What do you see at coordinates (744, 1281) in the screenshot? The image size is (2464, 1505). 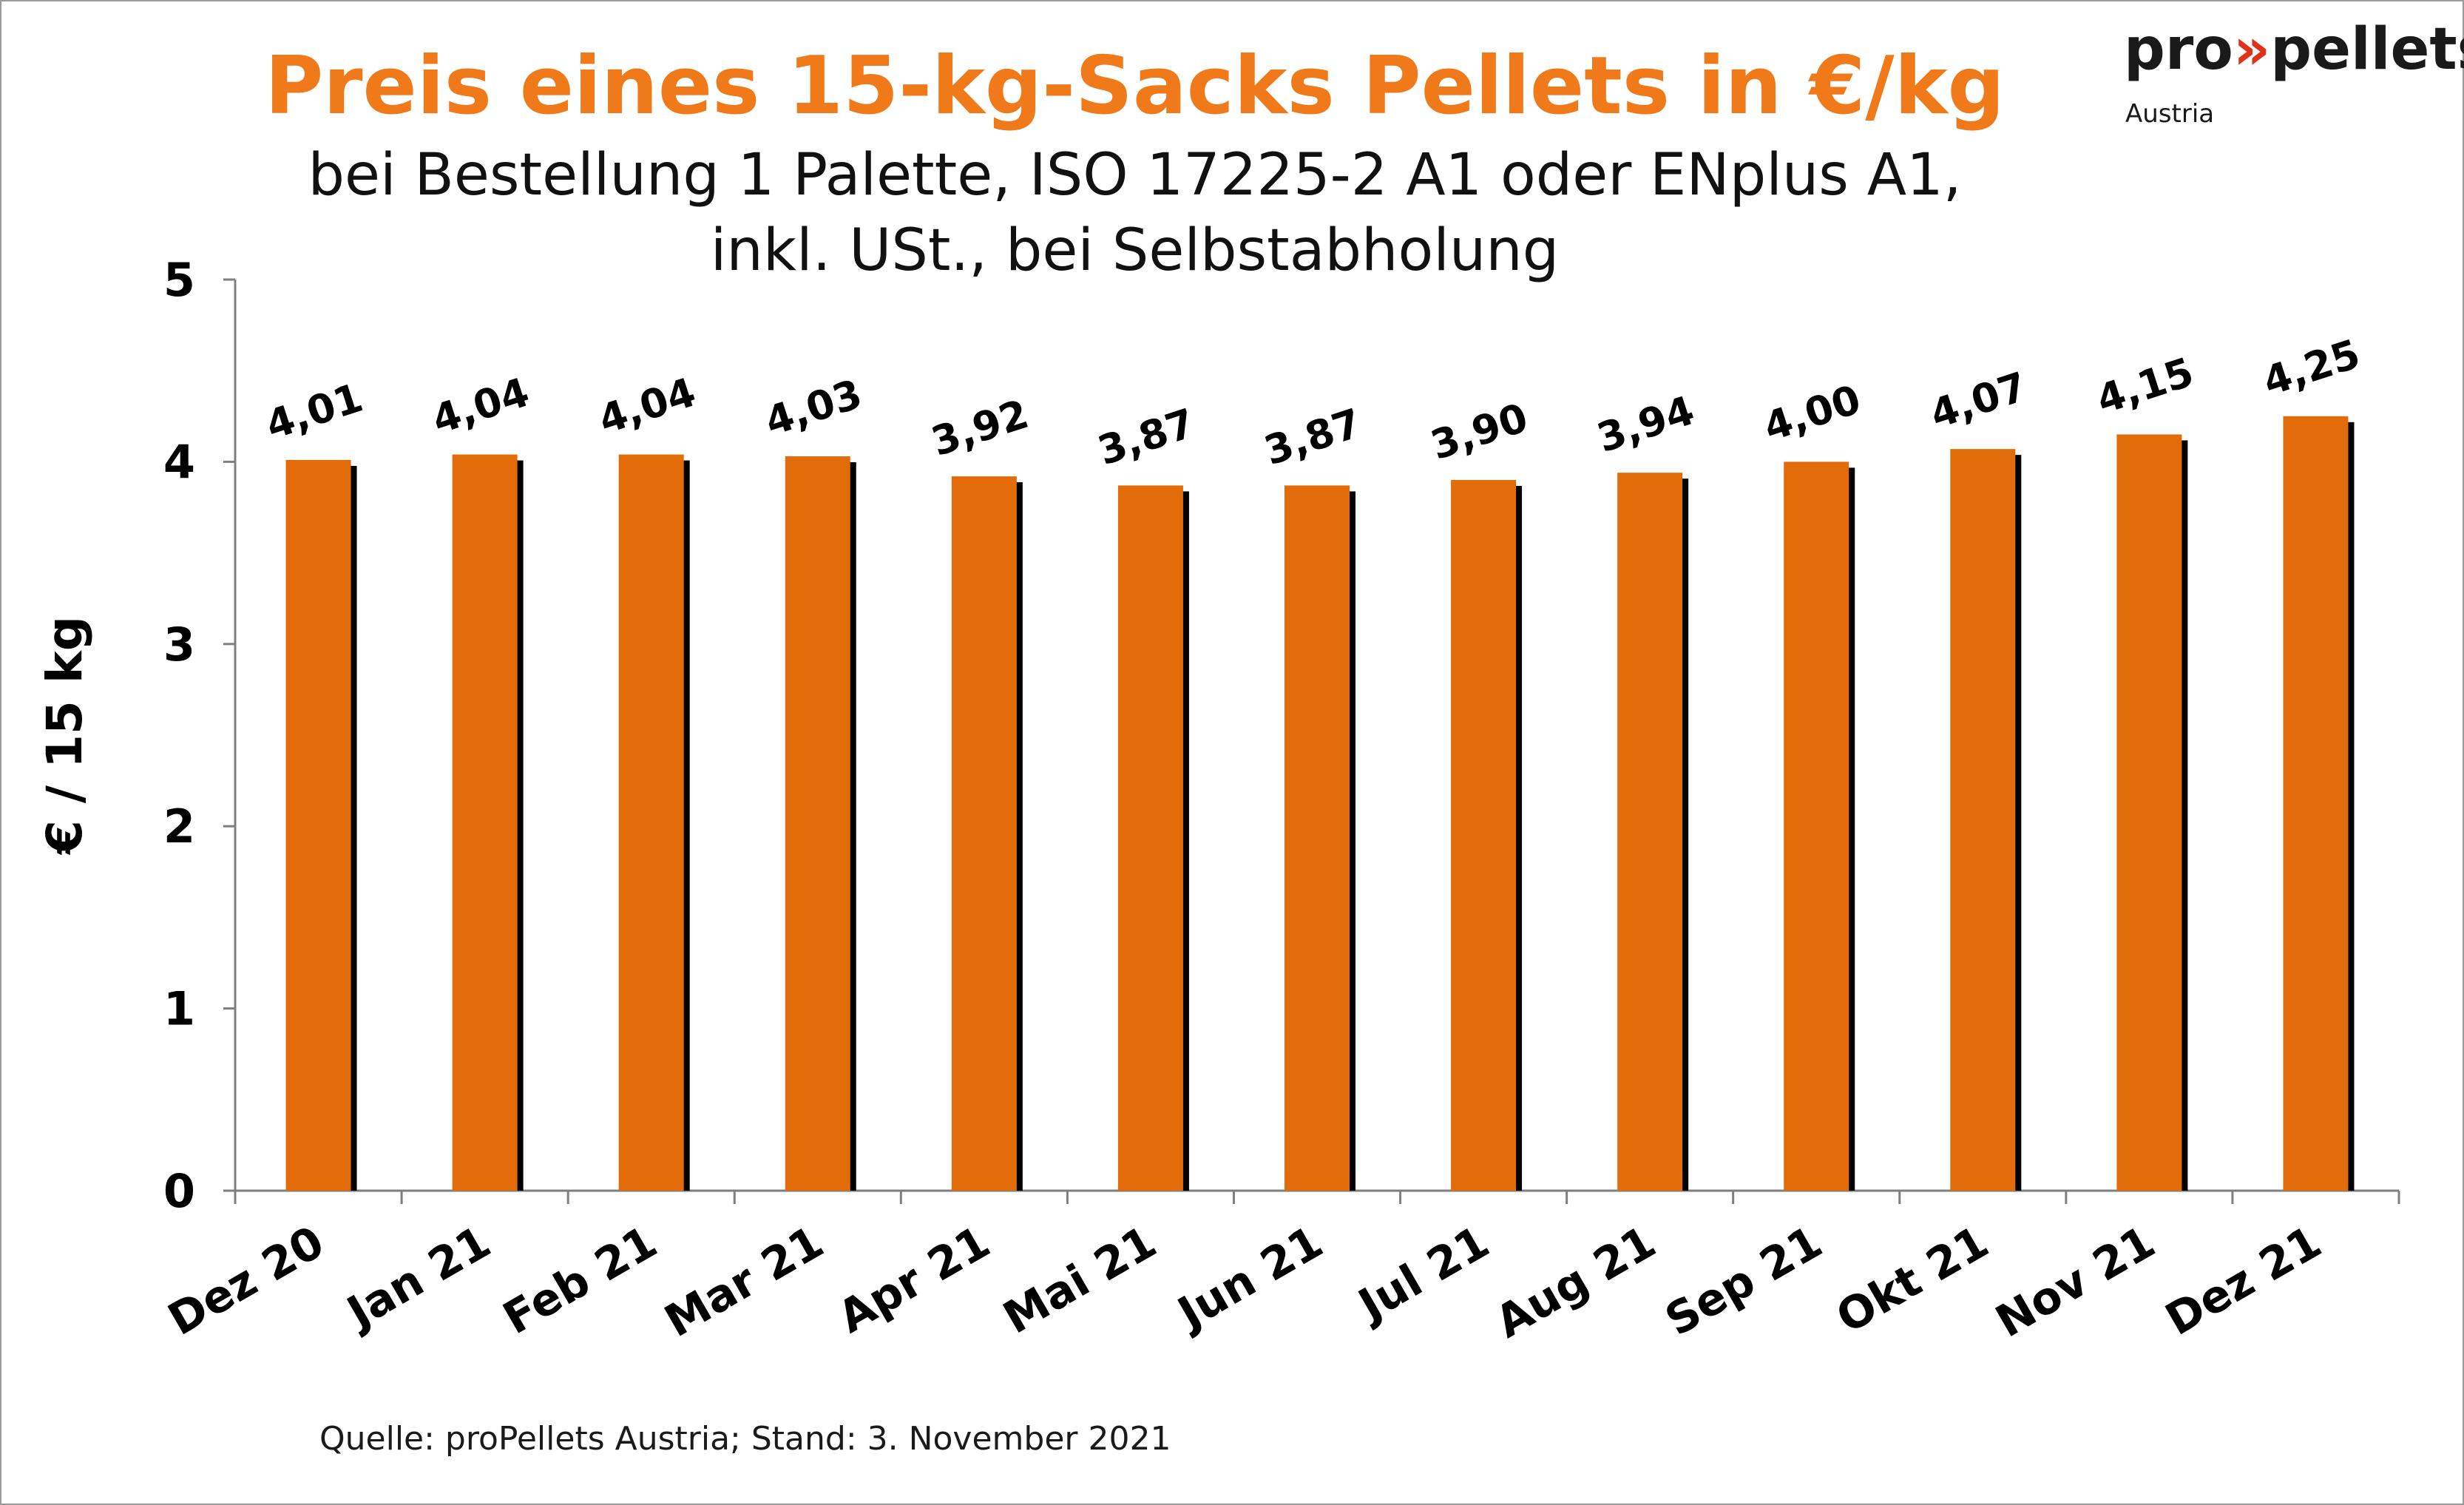 I see `x-tick-label: Mar 21` at bounding box center [744, 1281].